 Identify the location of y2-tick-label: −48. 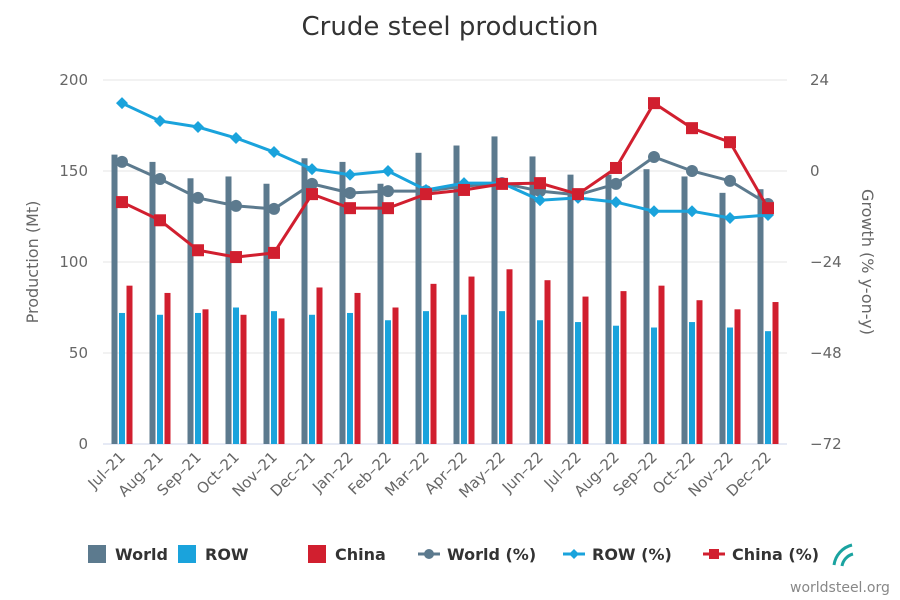
(826, 353).